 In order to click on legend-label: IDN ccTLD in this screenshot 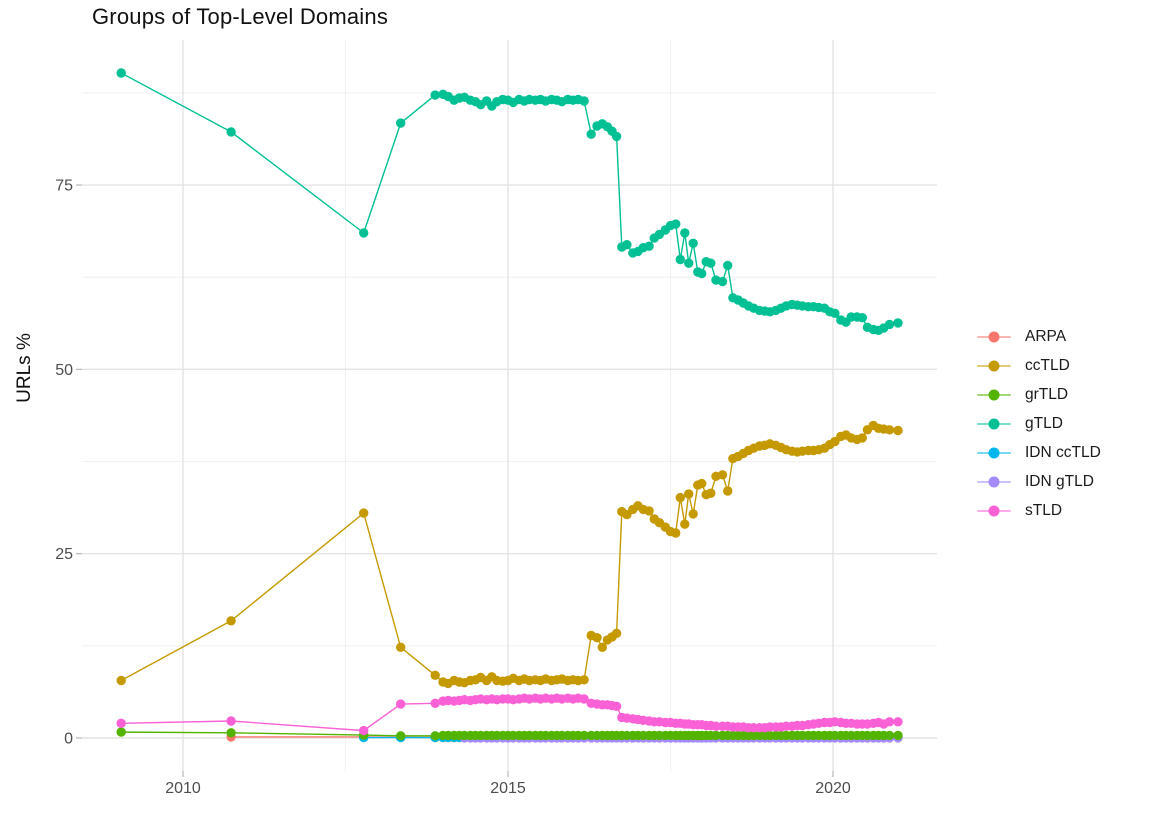, I will do `click(1063, 452)`.